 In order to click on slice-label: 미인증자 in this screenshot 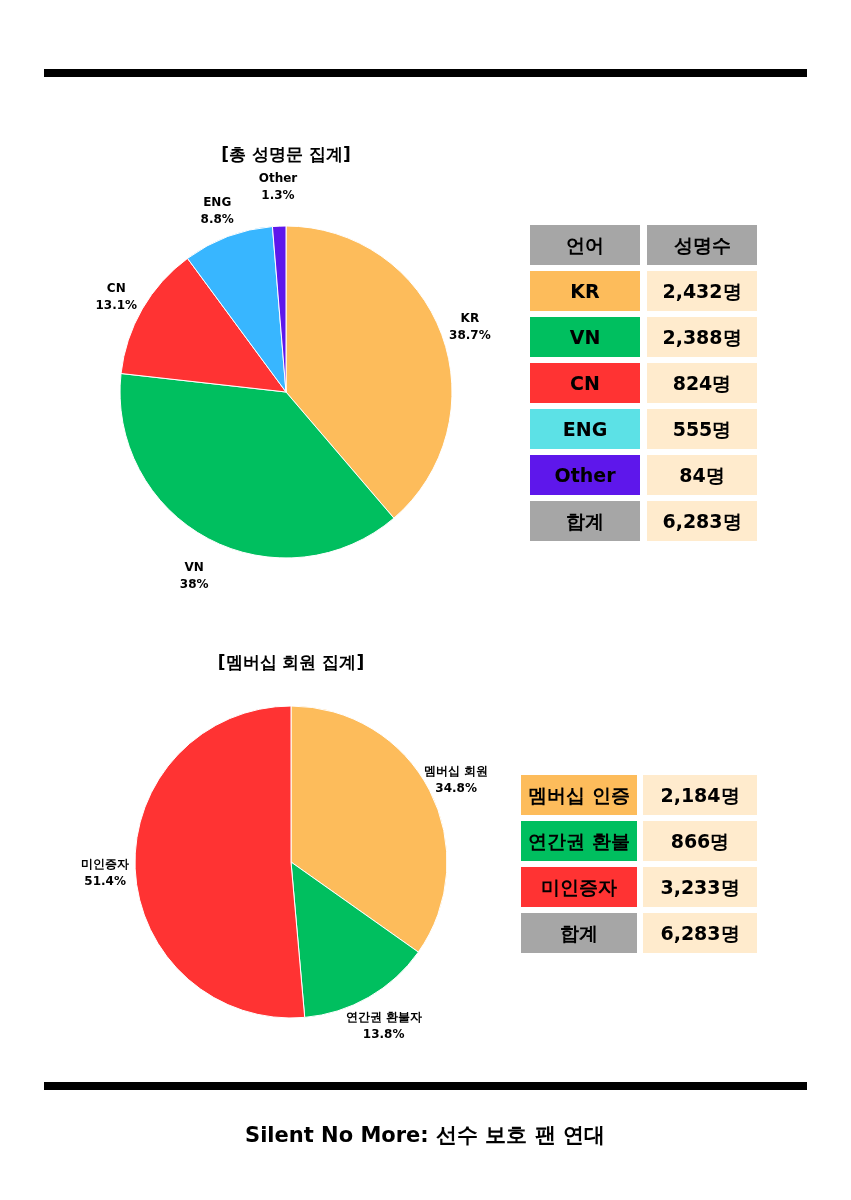, I will do `click(105, 864)`.